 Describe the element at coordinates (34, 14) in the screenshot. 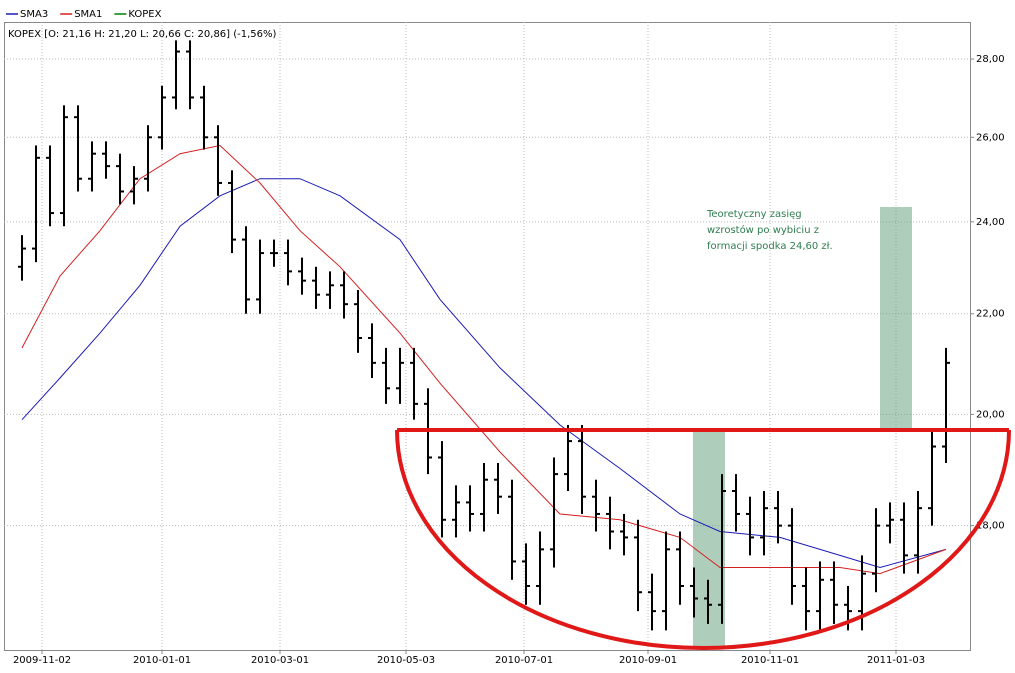

I see `legend-label: SMA3` at that location.